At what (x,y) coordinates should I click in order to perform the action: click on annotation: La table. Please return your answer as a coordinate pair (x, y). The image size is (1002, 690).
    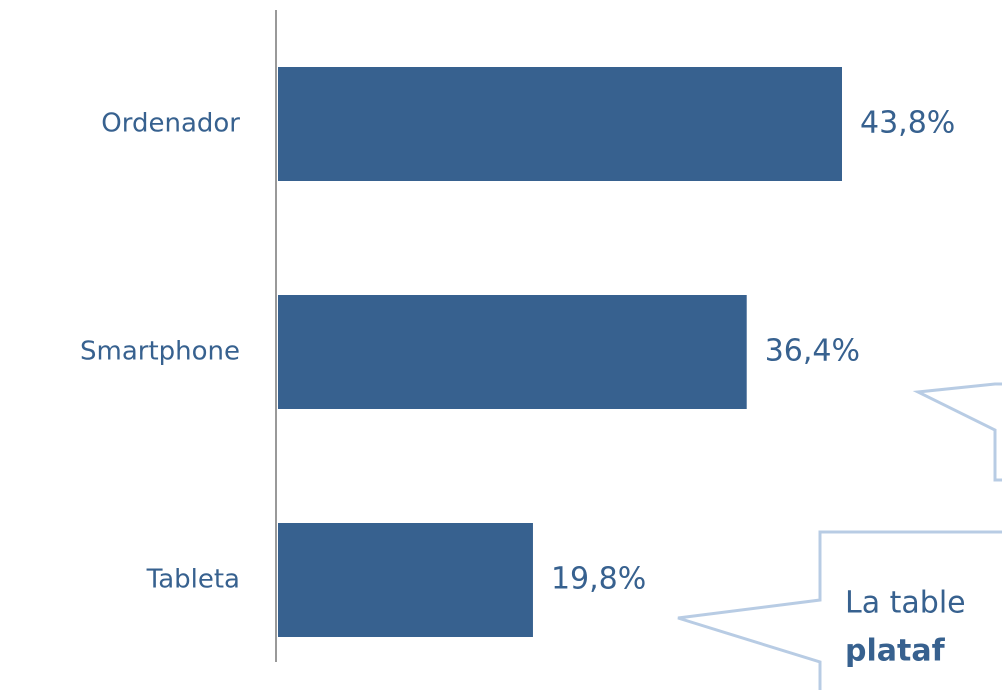
    Looking at the image, I should click on (905, 603).